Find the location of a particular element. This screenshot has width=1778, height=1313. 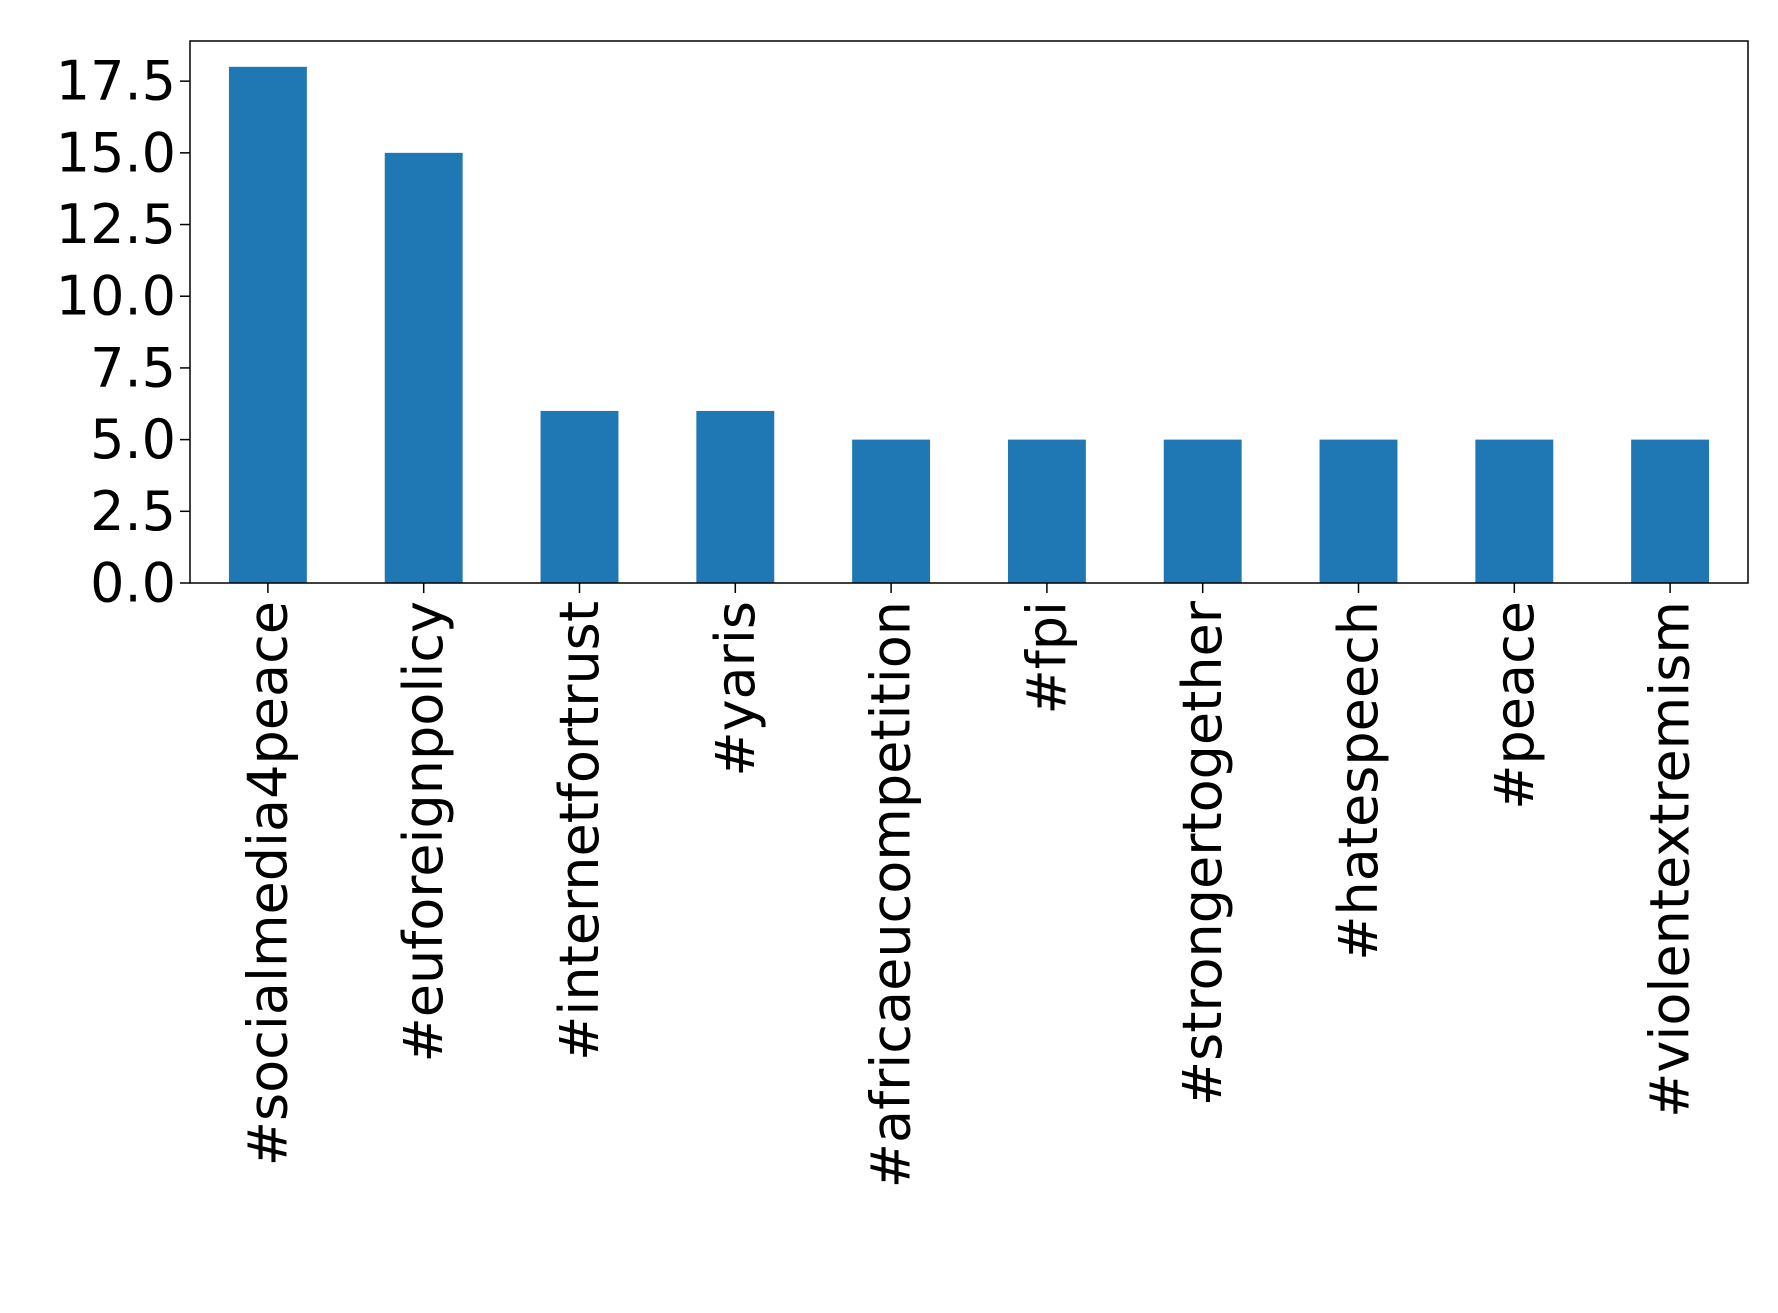

x-tick-label: #hatespeech is located at coordinates (1358, 781).